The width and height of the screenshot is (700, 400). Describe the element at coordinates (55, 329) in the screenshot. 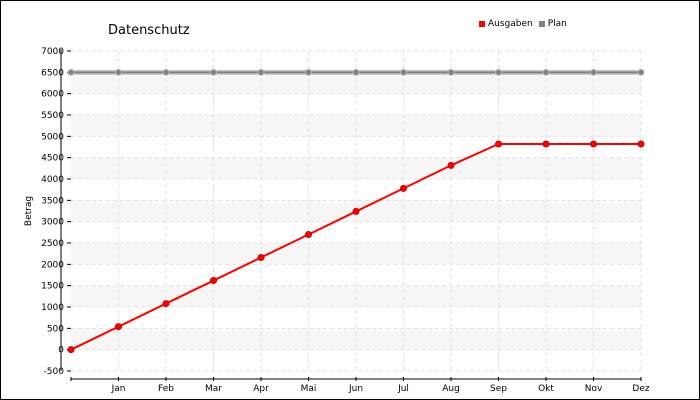

I see `y-tick-label: 500` at that location.